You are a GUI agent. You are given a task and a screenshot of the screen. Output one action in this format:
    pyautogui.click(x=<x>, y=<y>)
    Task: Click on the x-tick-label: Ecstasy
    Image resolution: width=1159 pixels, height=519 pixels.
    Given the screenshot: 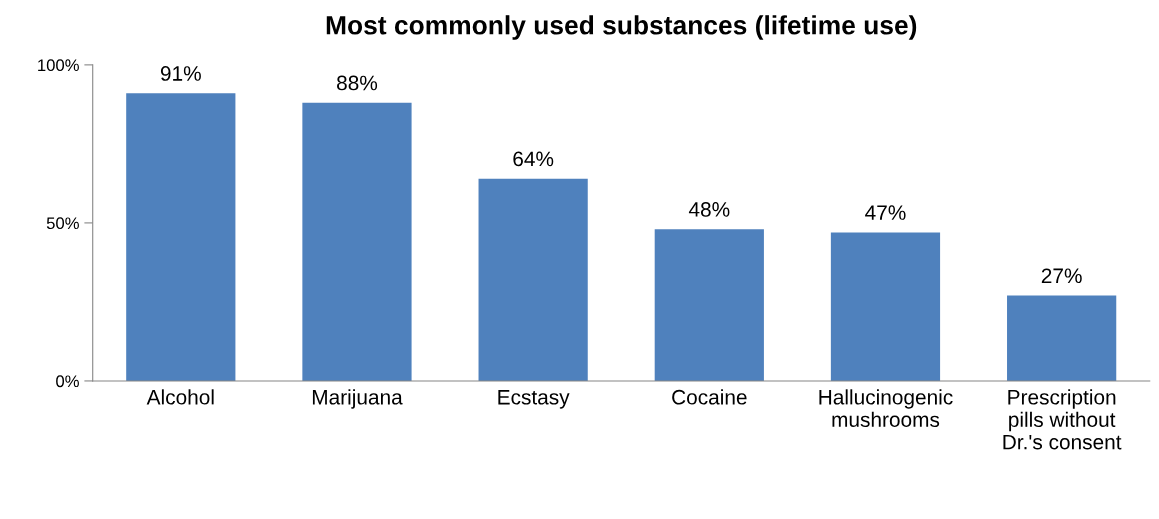 What is the action you would take?
    pyautogui.click(x=534, y=399)
    